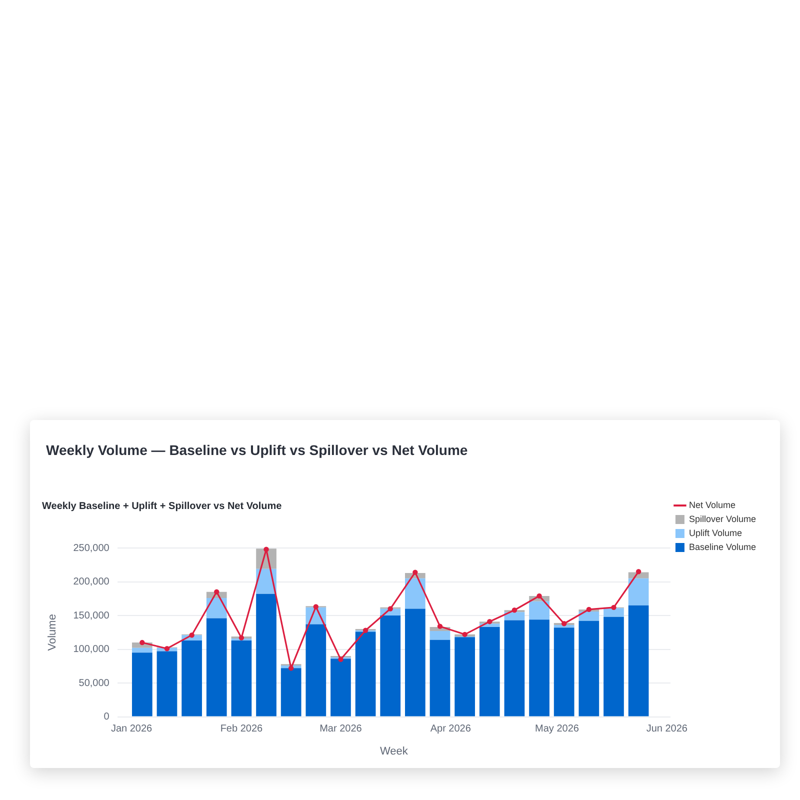  What do you see at coordinates (91, 616) in the screenshot?
I see `y-tick-label: 150,000` at bounding box center [91, 616].